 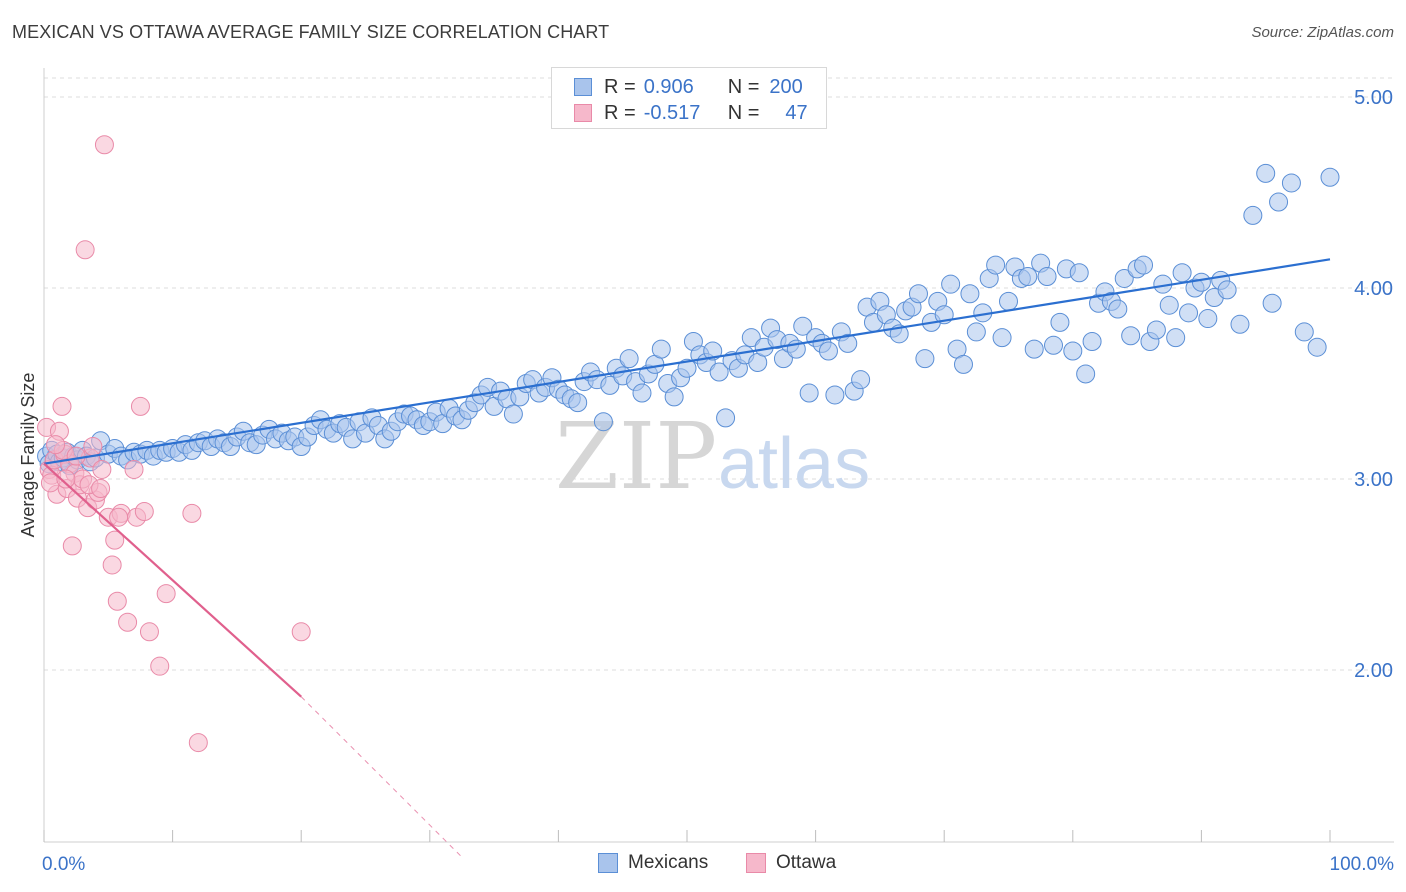 What do you see at coordinates (796, 112) in the screenshot?
I see `legend-n-value: 47` at bounding box center [796, 112].